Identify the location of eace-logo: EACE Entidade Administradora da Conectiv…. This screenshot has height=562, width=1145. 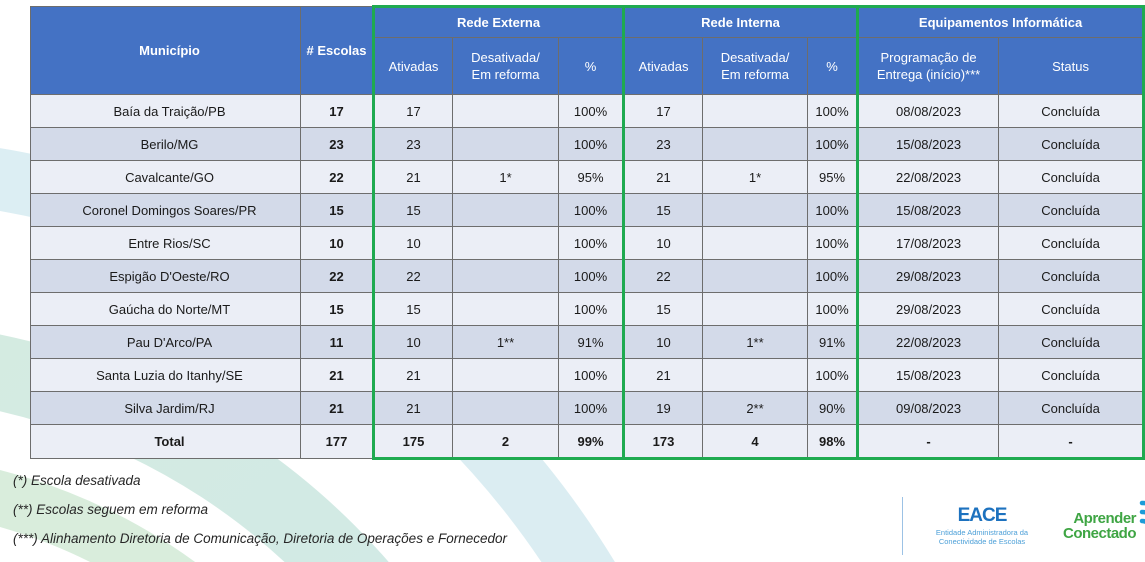
(982, 526).